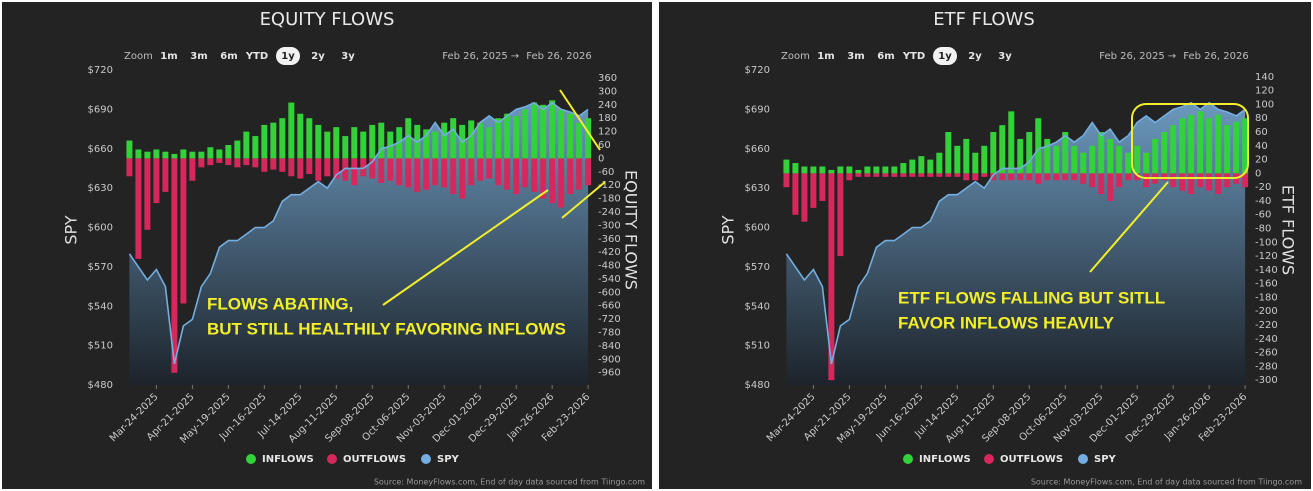  I want to click on y2-tick-label: -960, so click(609, 373).